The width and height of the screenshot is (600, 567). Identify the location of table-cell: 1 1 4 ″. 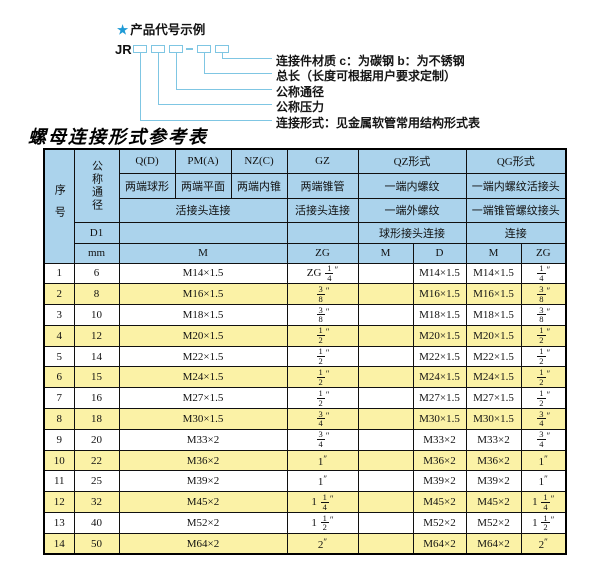
(543, 502).